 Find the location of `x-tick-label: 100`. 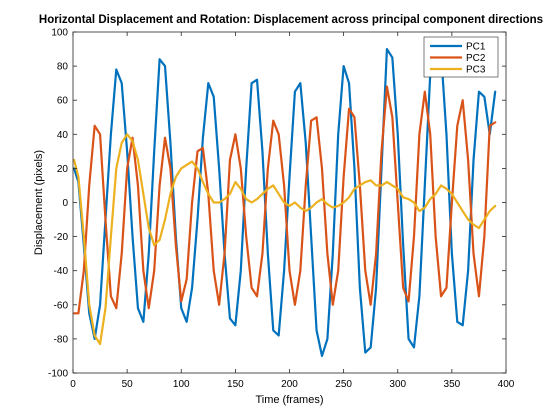

x-tick-label: 100 is located at coordinates (181, 384).